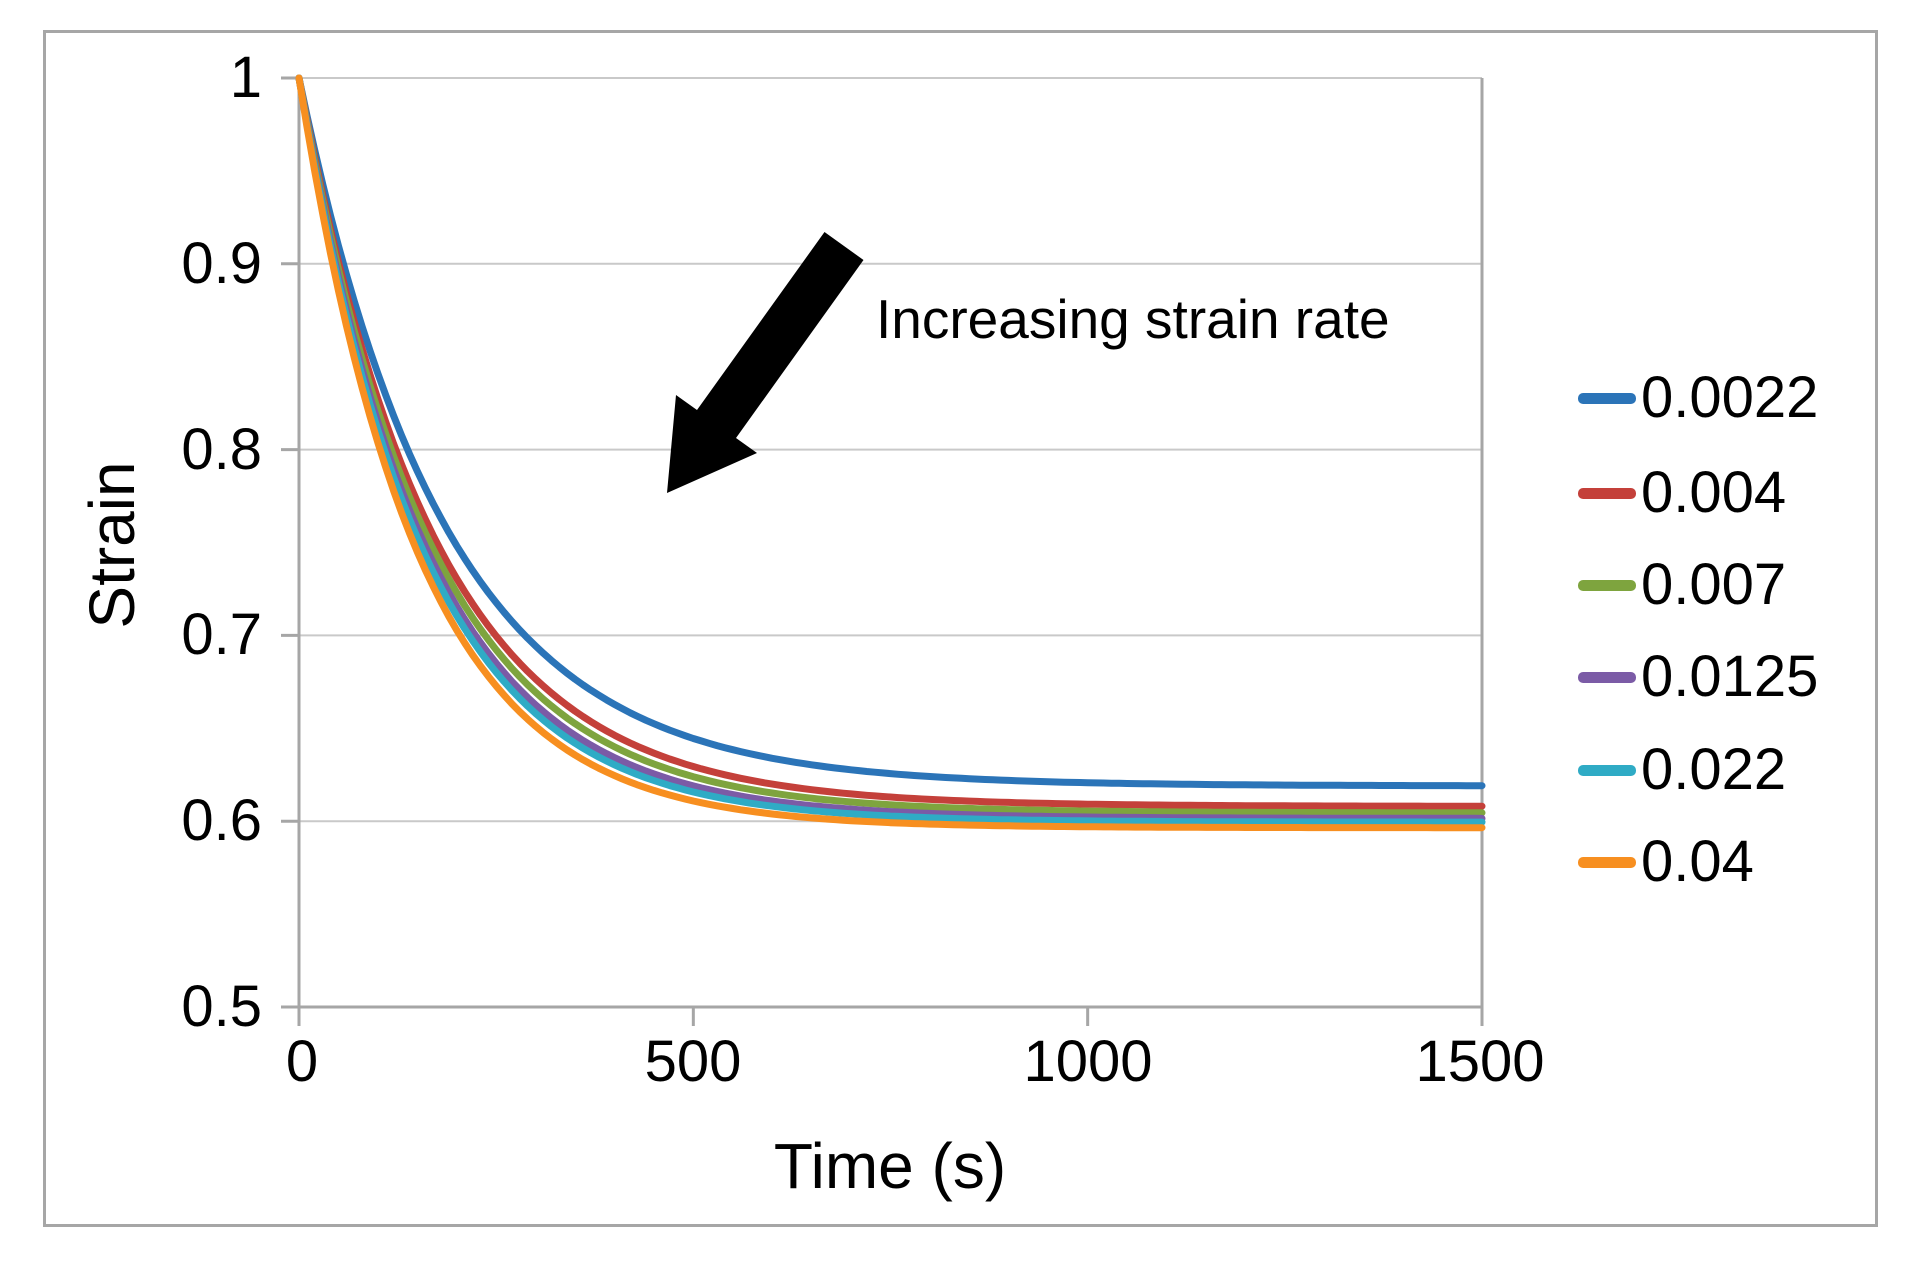 The height and width of the screenshot is (1273, 1917). What do you see at coordinates (112, 545) in the screenshot?
I see `y-axis-title: Strain` at bounding box center [112, 545].